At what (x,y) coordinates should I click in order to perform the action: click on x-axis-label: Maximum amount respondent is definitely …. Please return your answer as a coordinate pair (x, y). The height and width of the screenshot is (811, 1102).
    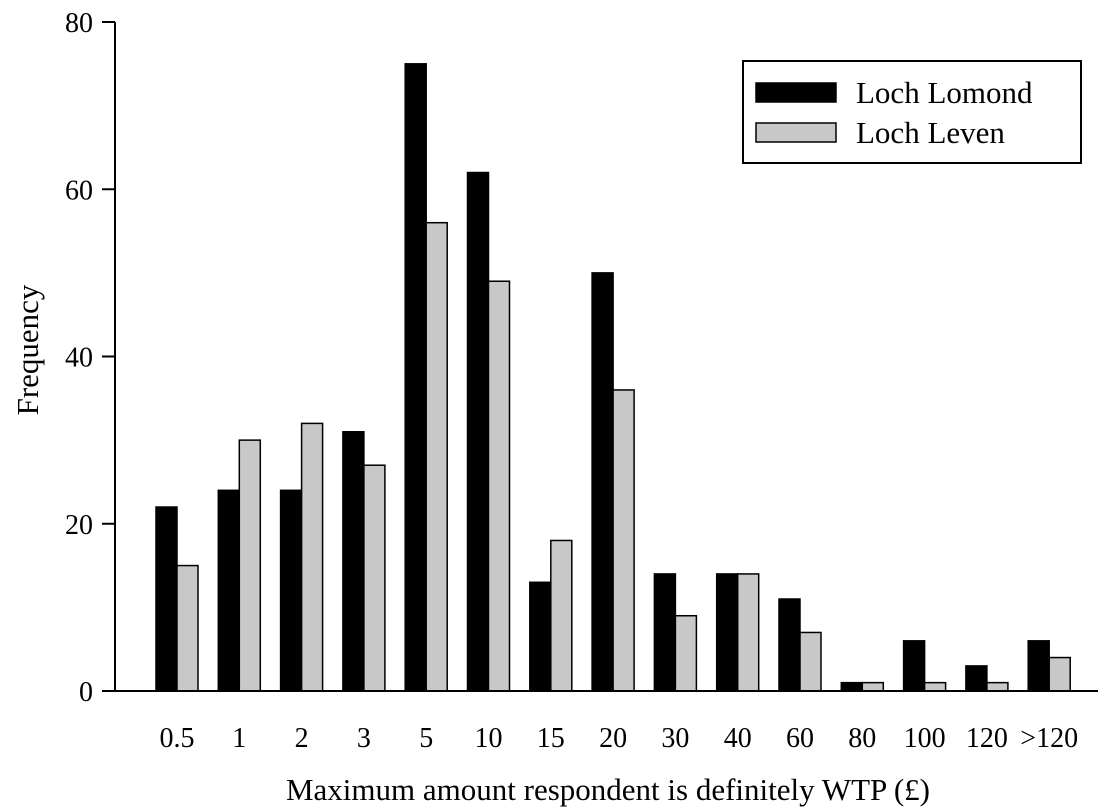
    Looking at the image, I should click on (608, 789).